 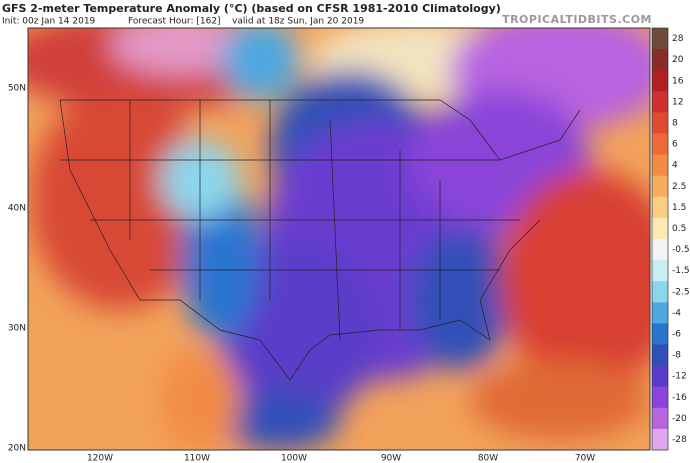 What do you see at coordinates (678, 39) in the screenshot?
I see `colorbar-label: 28` at bounding box center [678, 39].